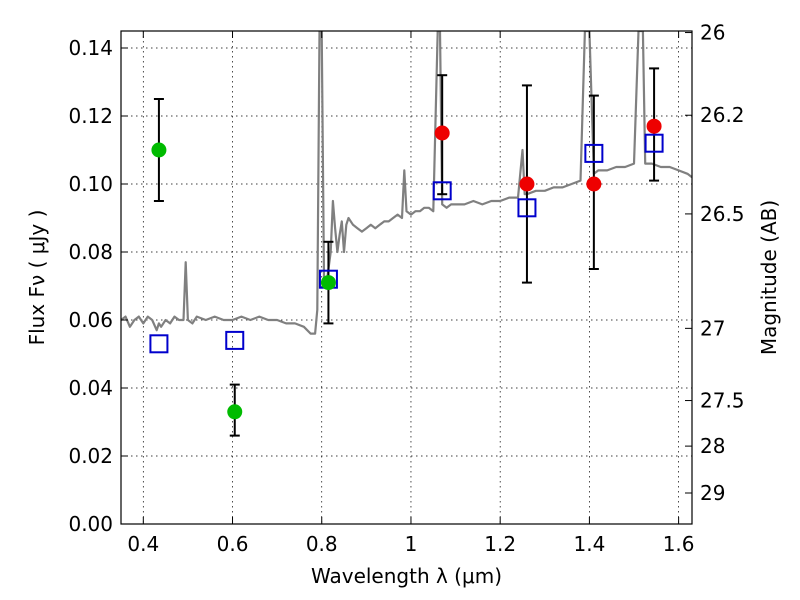 Image resolution: width=800 pixels, height=600 pixels. Describe the element at coordinates (322, 544) in the screenshot. I see `x-tick-label: 0.8` at that location.